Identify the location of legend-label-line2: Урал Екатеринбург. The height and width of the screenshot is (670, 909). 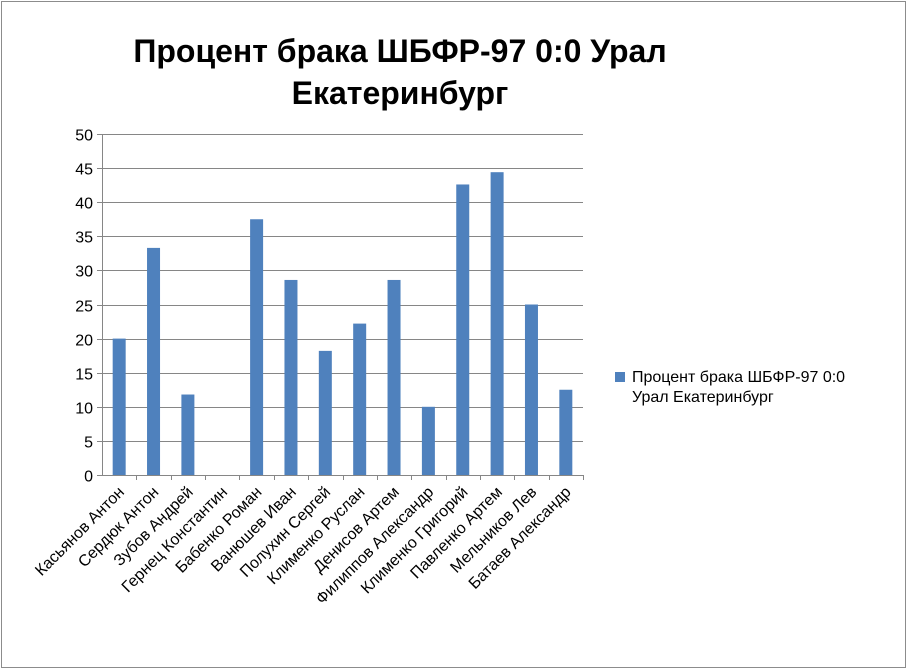
(703, 397).